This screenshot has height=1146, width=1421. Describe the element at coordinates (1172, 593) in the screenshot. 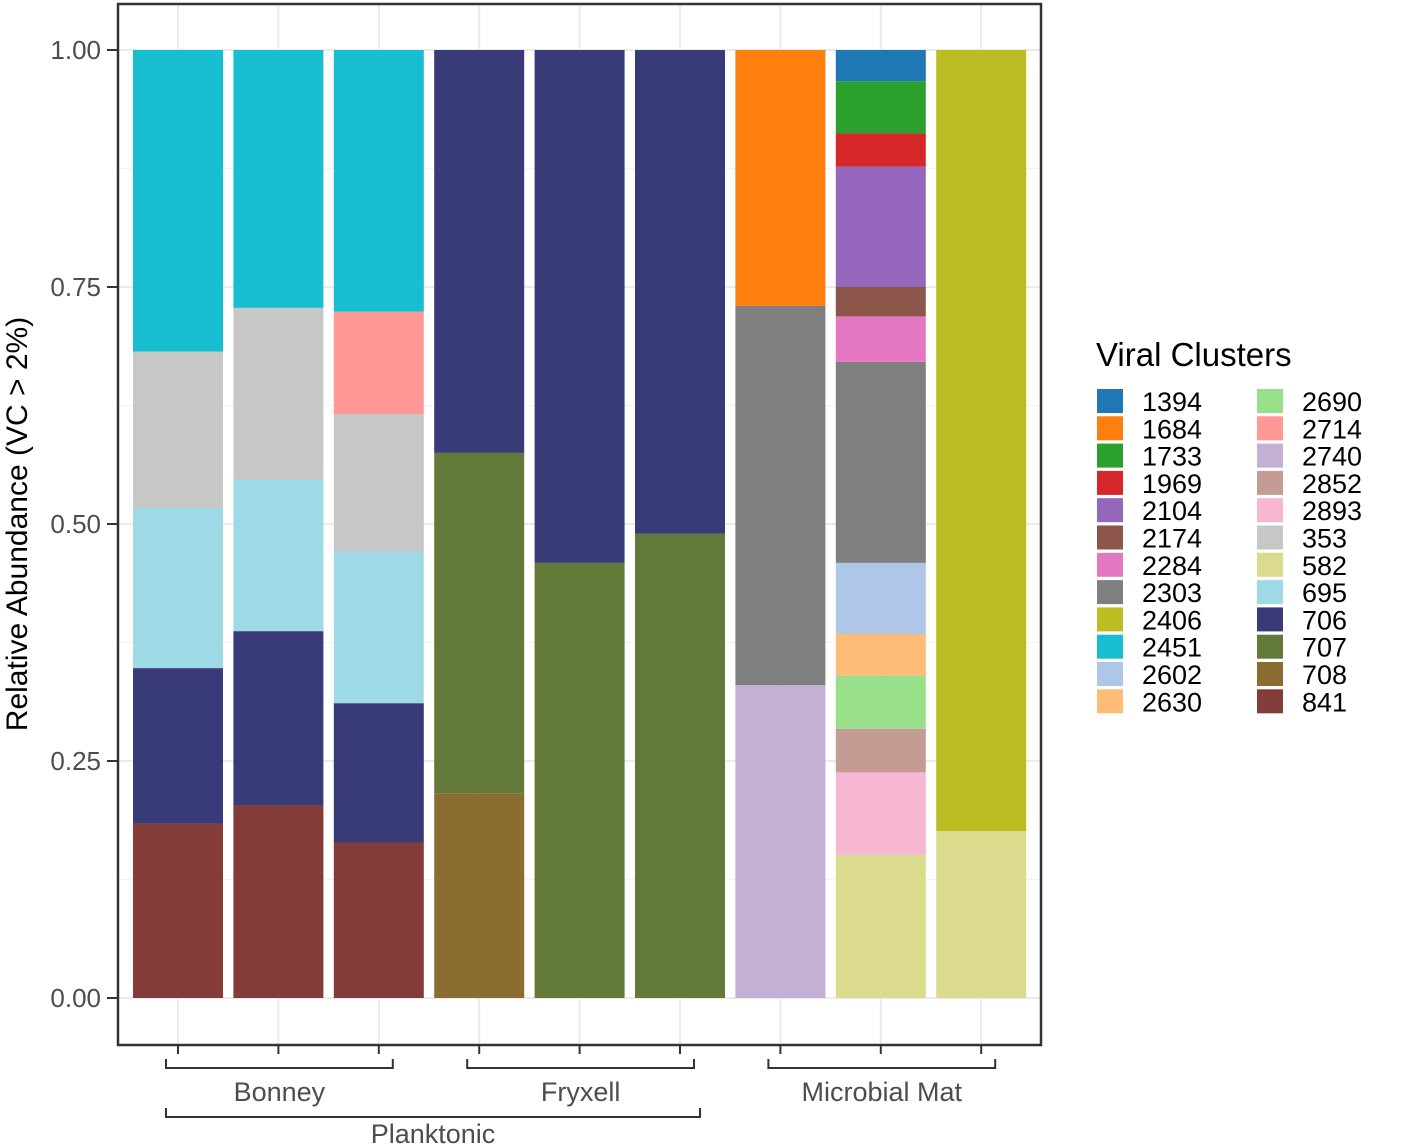

I see `legend-label: 2303` at that location.